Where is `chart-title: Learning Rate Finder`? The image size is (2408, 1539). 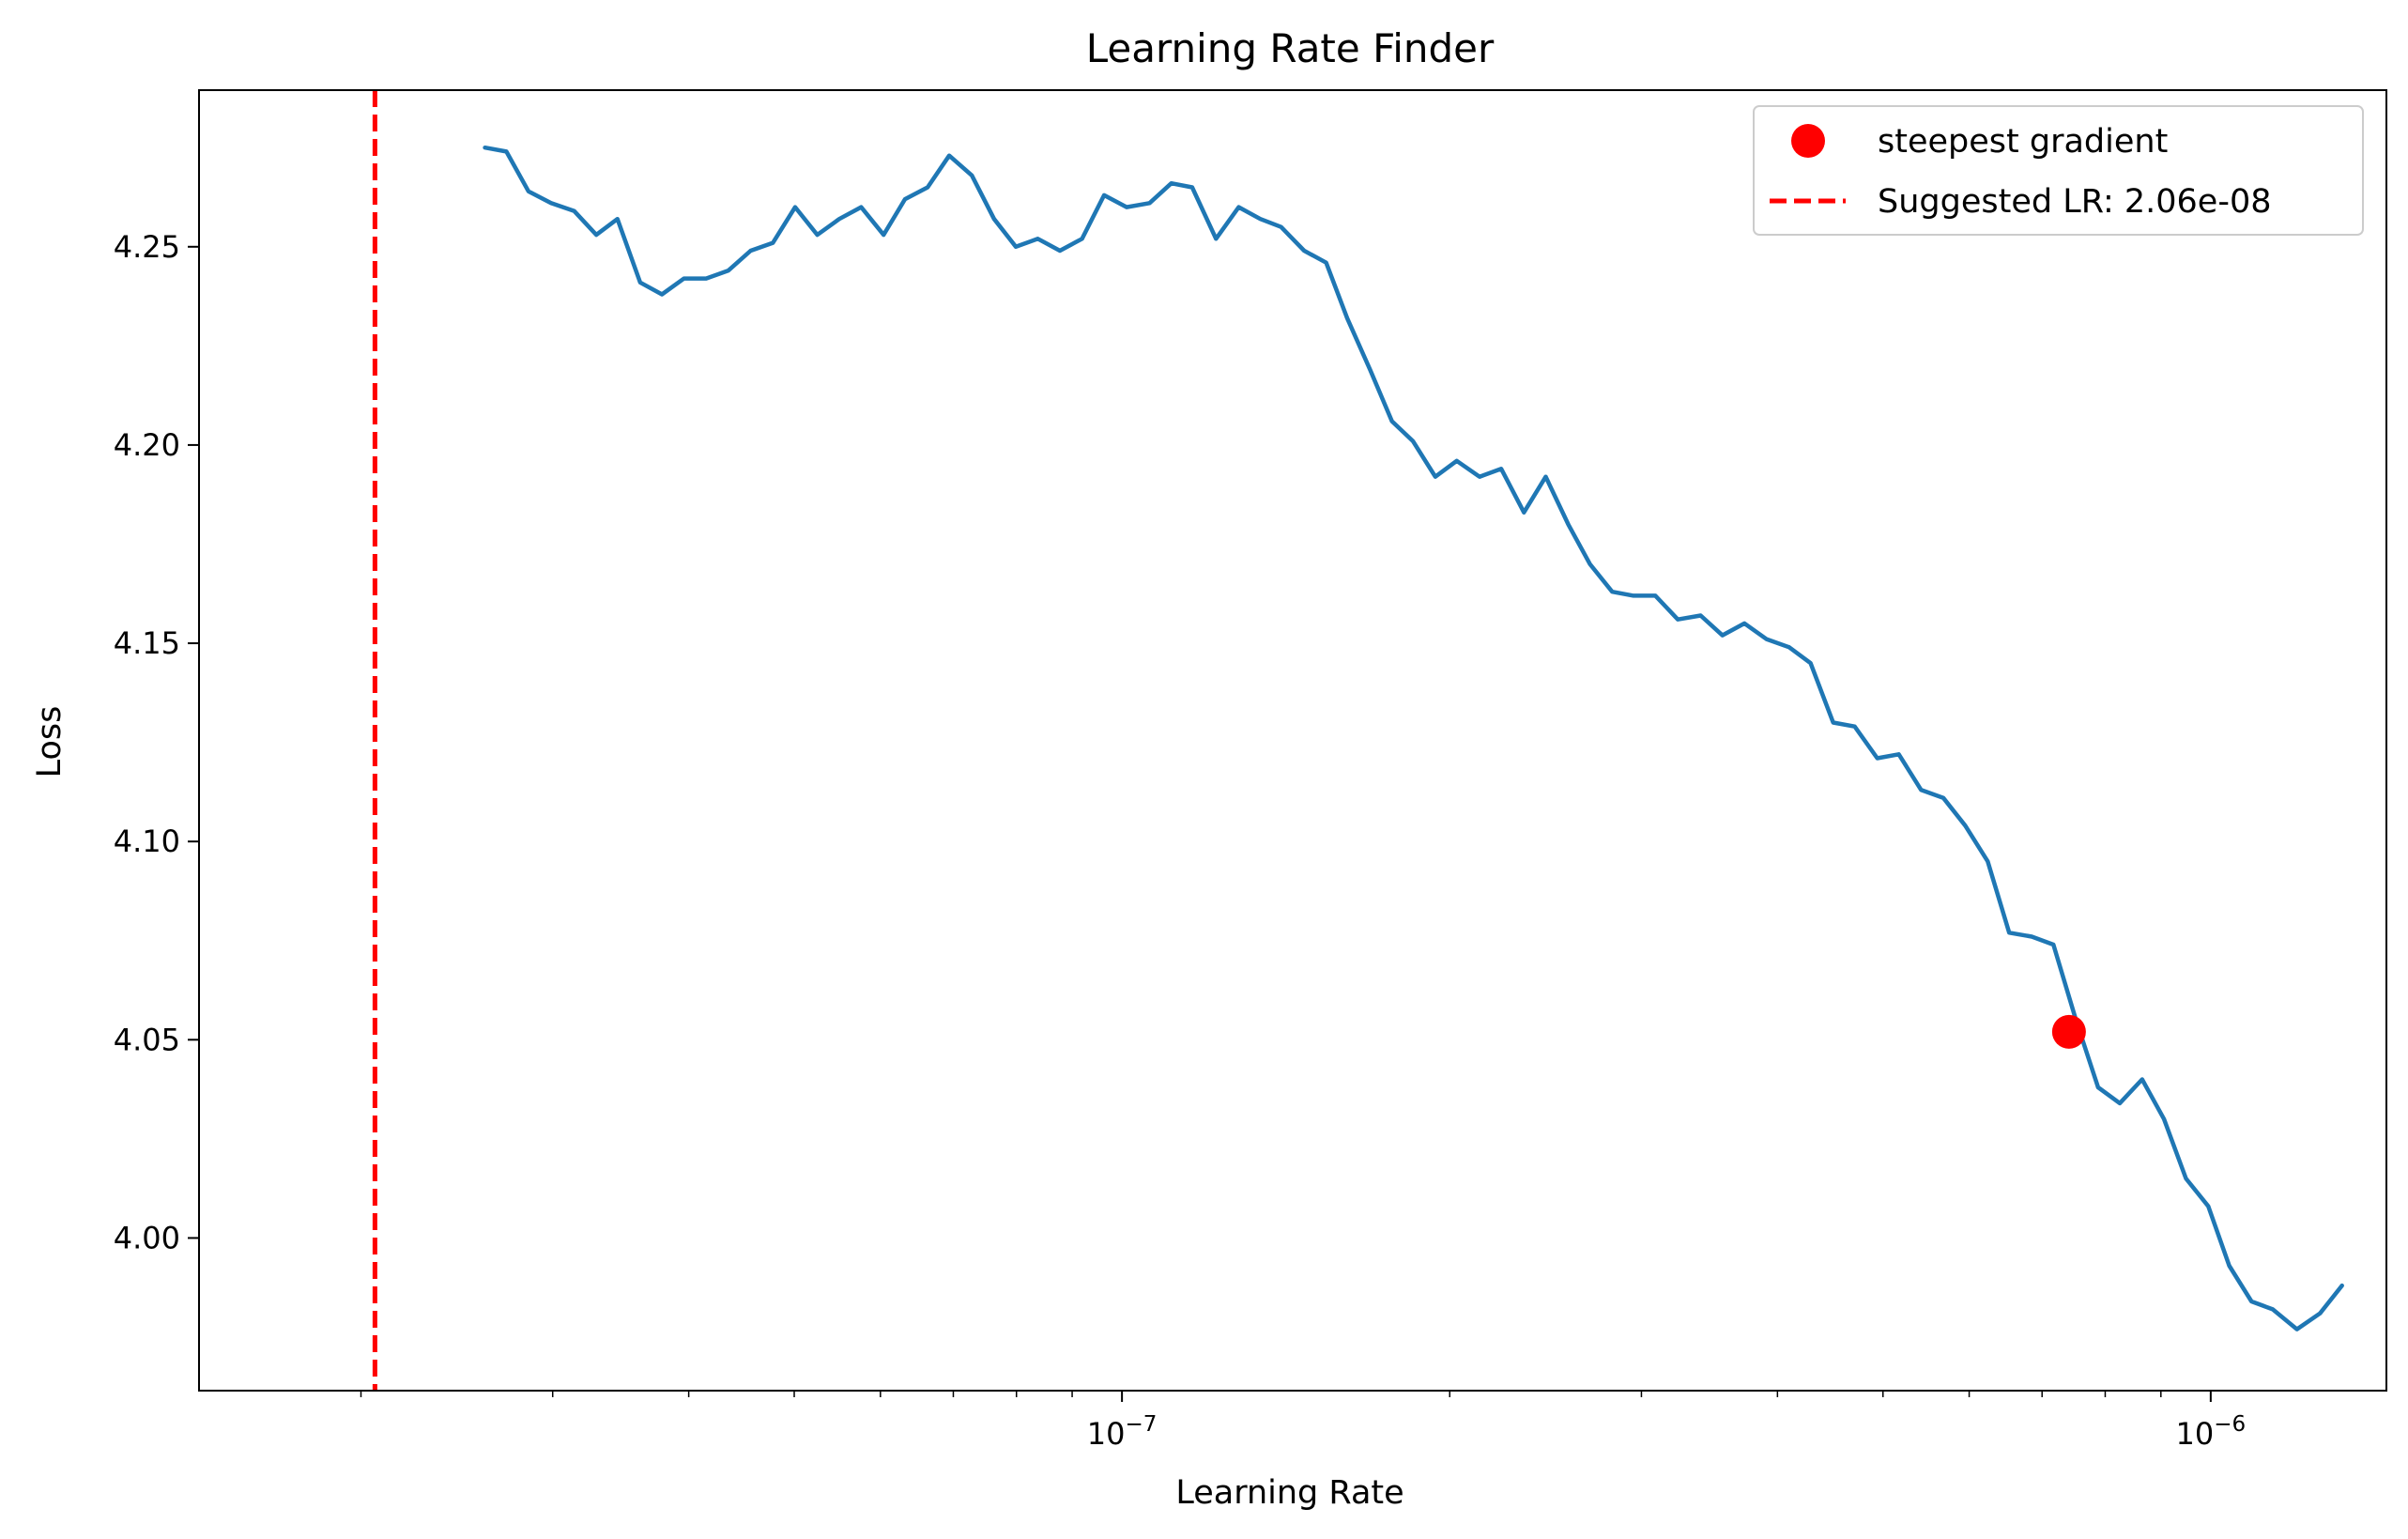
chart-title: Learning Rate Finder is located at coordinates (1290, 48).